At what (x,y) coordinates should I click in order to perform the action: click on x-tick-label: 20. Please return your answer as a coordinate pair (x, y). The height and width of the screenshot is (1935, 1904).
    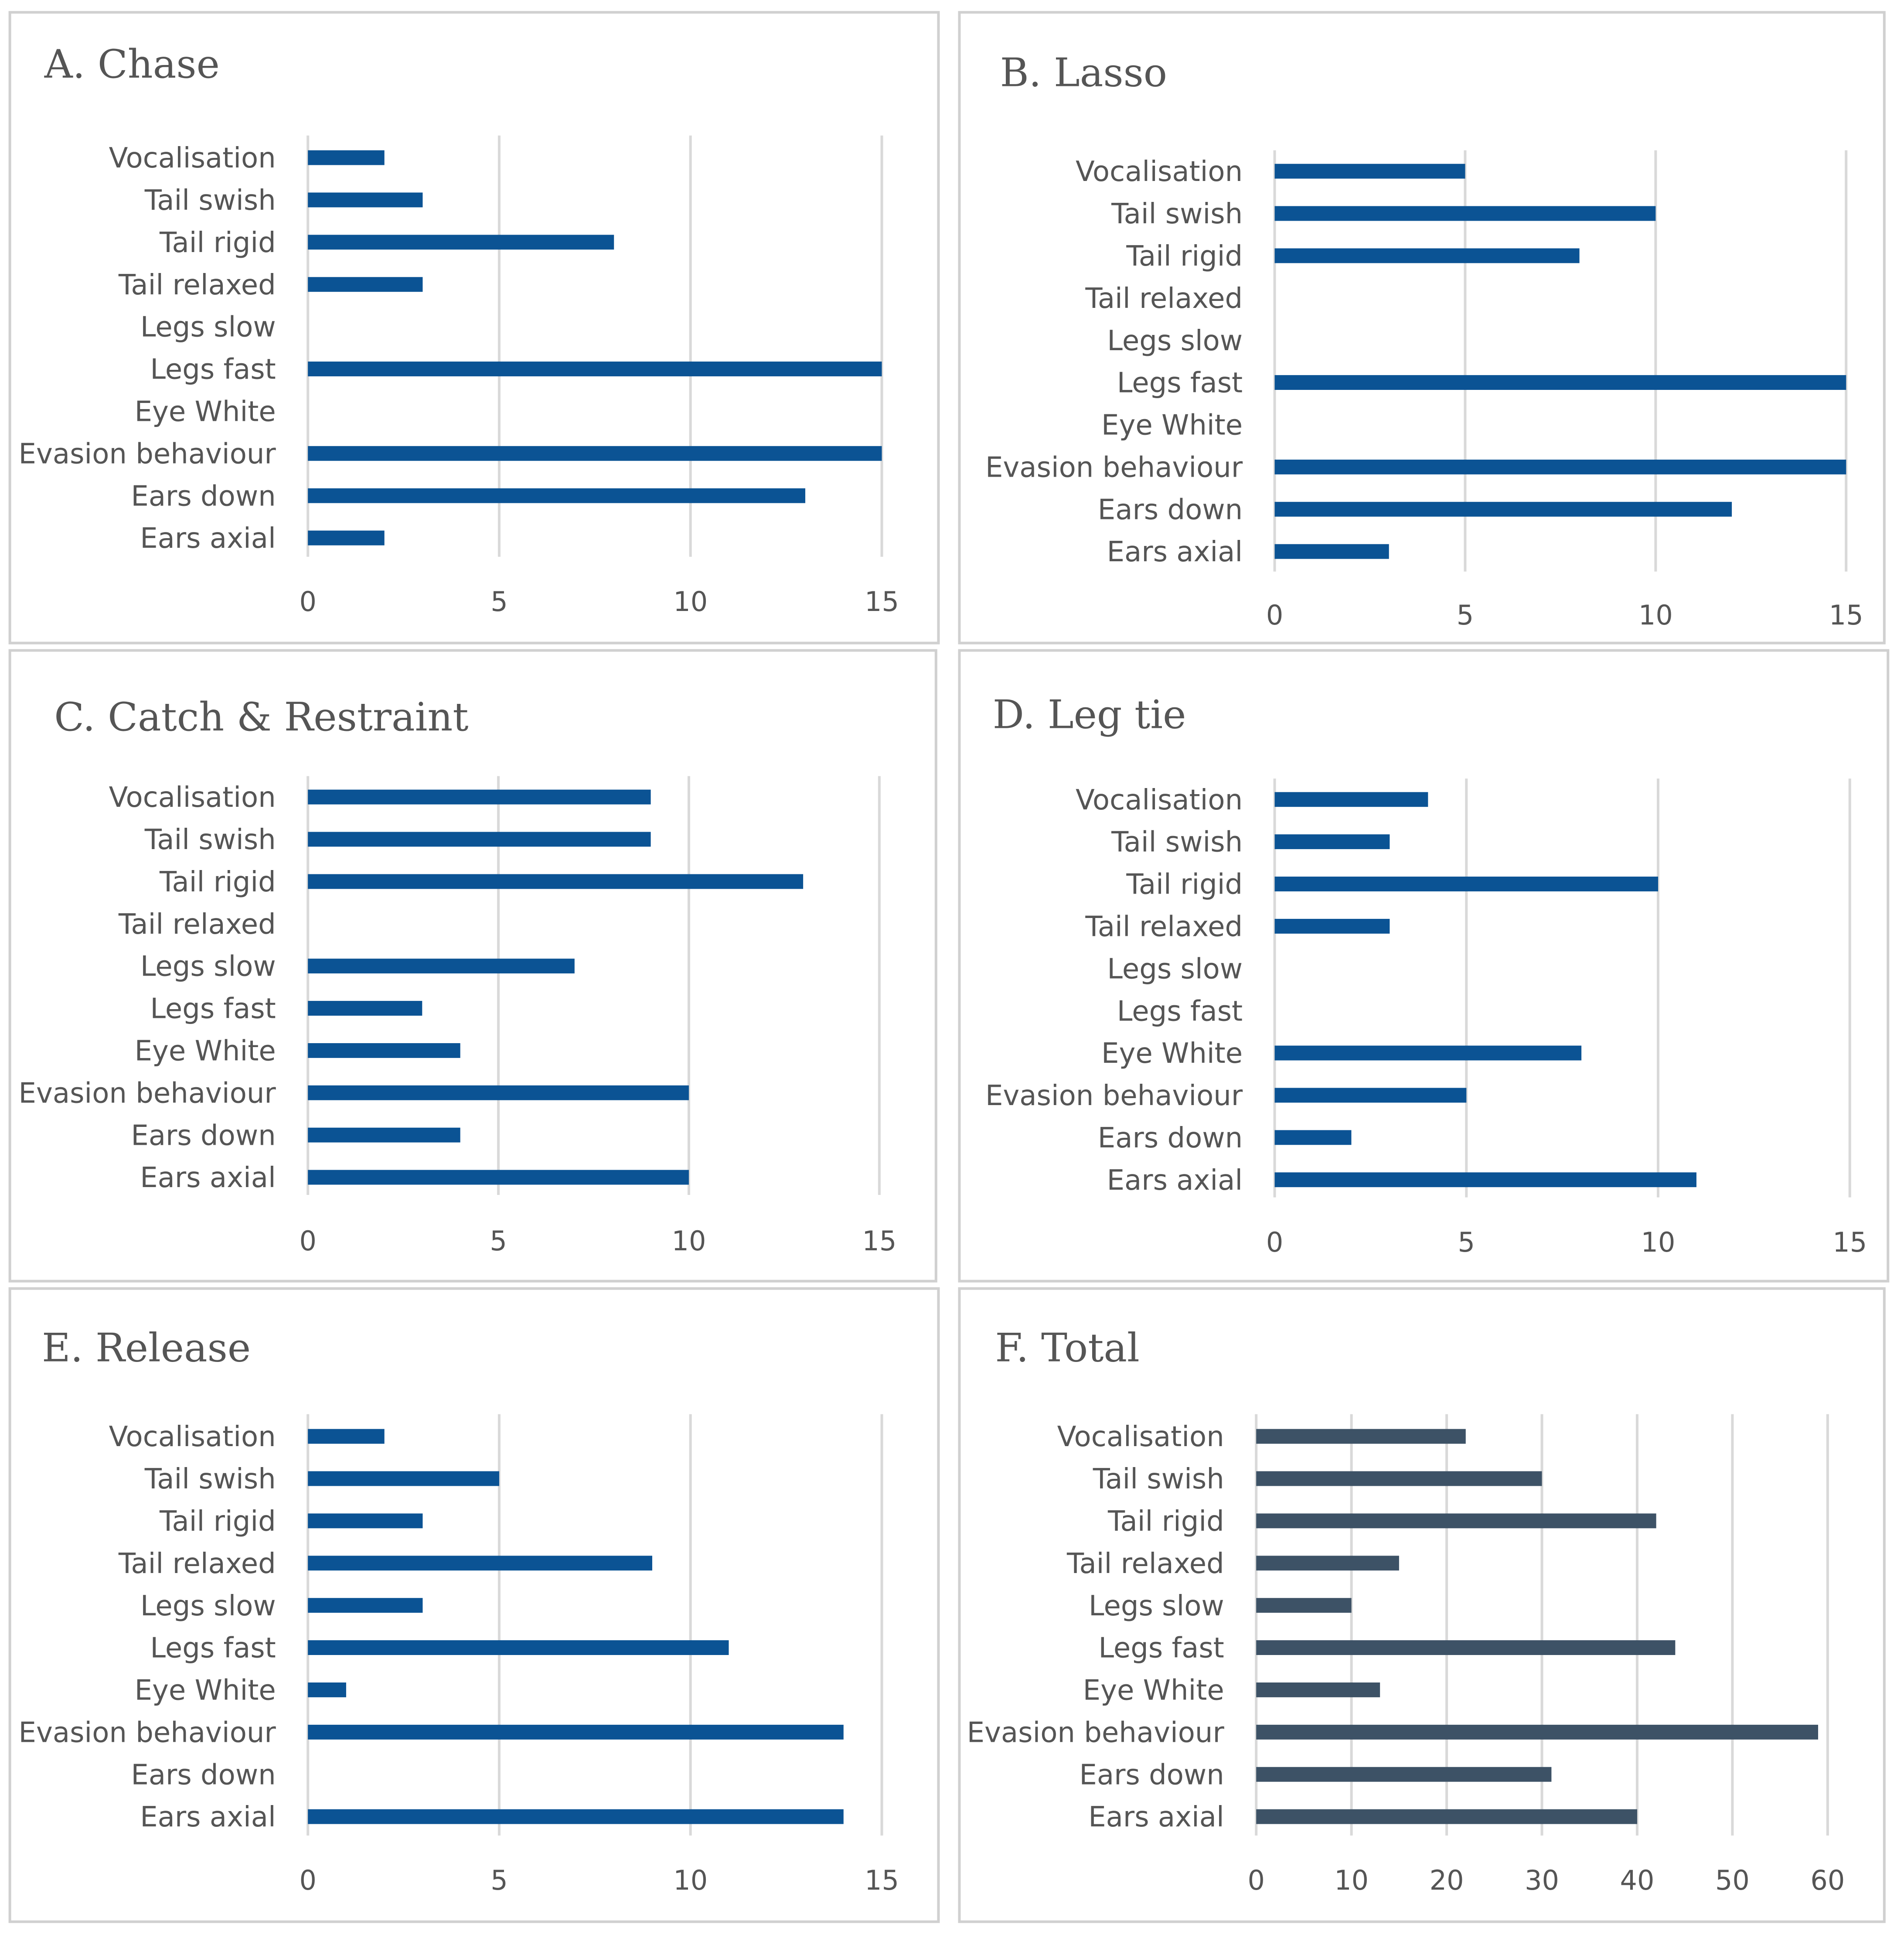
    Looking at the image, I should click on (1447, 1880).